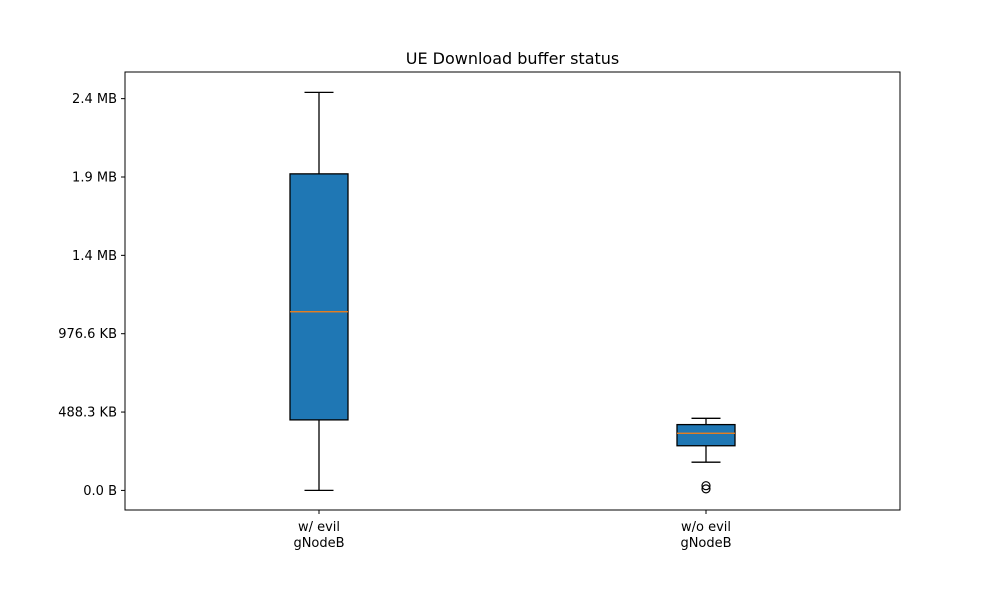  What do you see at coordinates (94, 99) in the screenshot?
I see `y-tick-label: 2.4 MB` at bounding box center [94, 99].